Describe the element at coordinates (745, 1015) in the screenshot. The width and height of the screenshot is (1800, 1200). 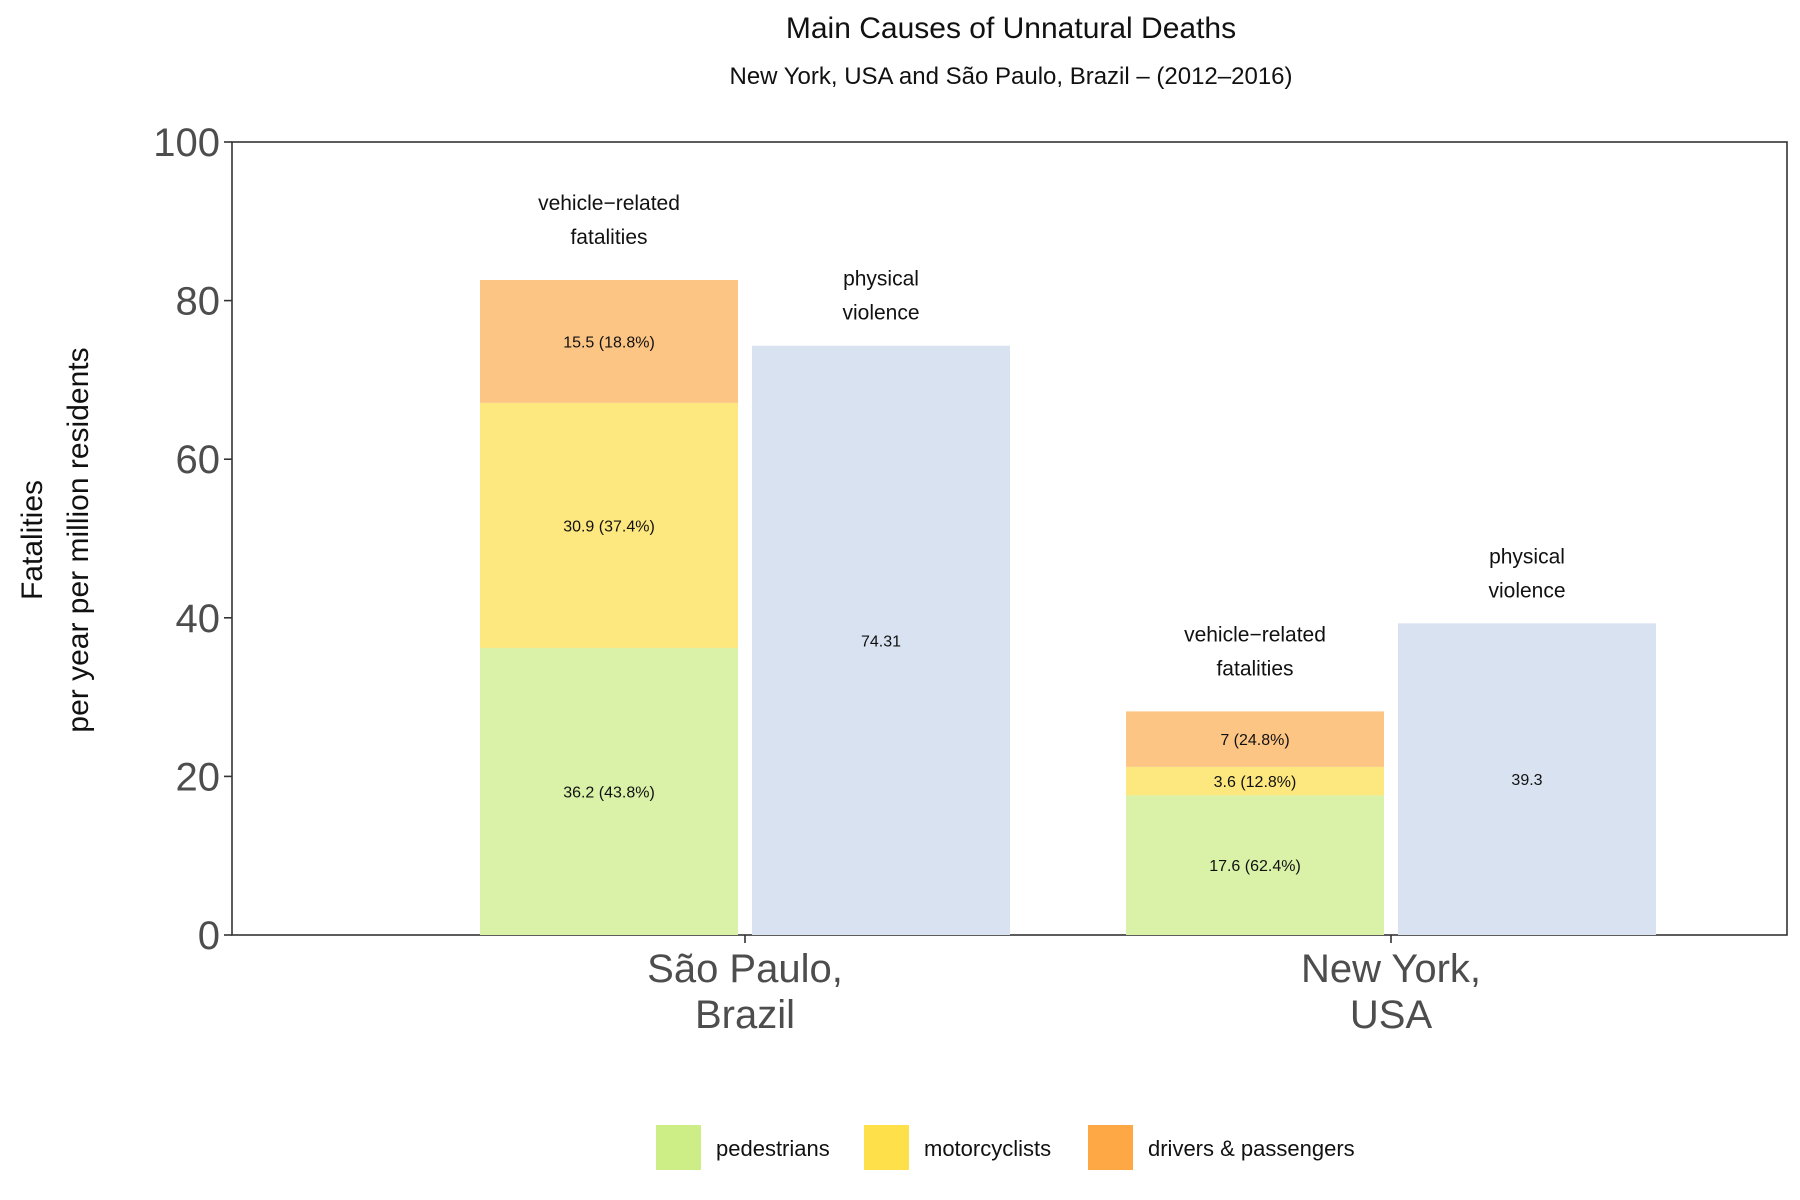
I see `x-tick-label-line2: Brazil` at that location.